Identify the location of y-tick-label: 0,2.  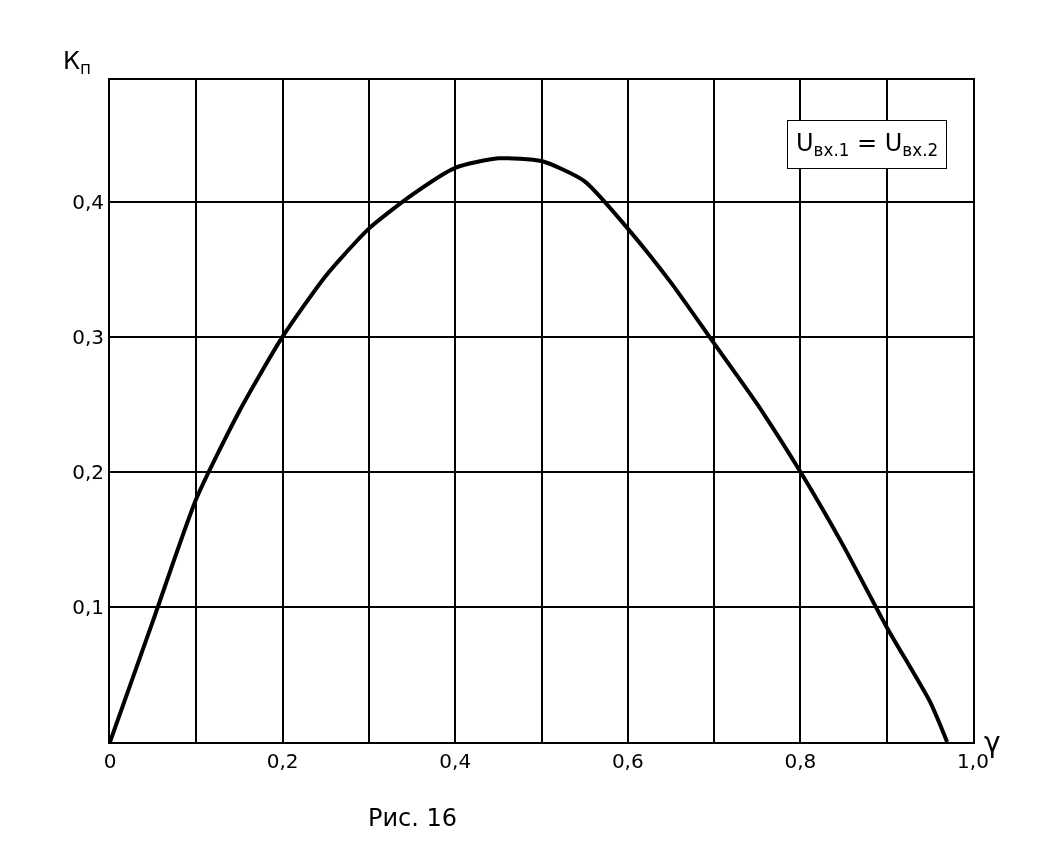
(88, 471).